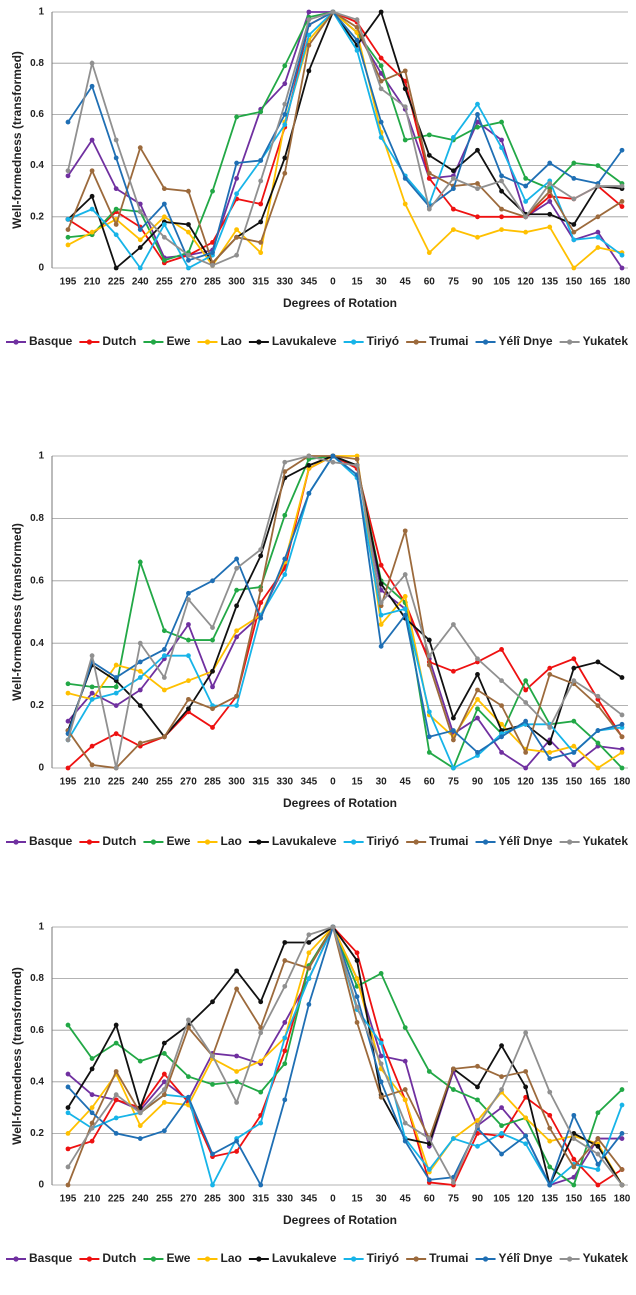 The width and height of the screenshot is (636, 1295). I want to click on x-tick-label: 75, so click(454, 282).